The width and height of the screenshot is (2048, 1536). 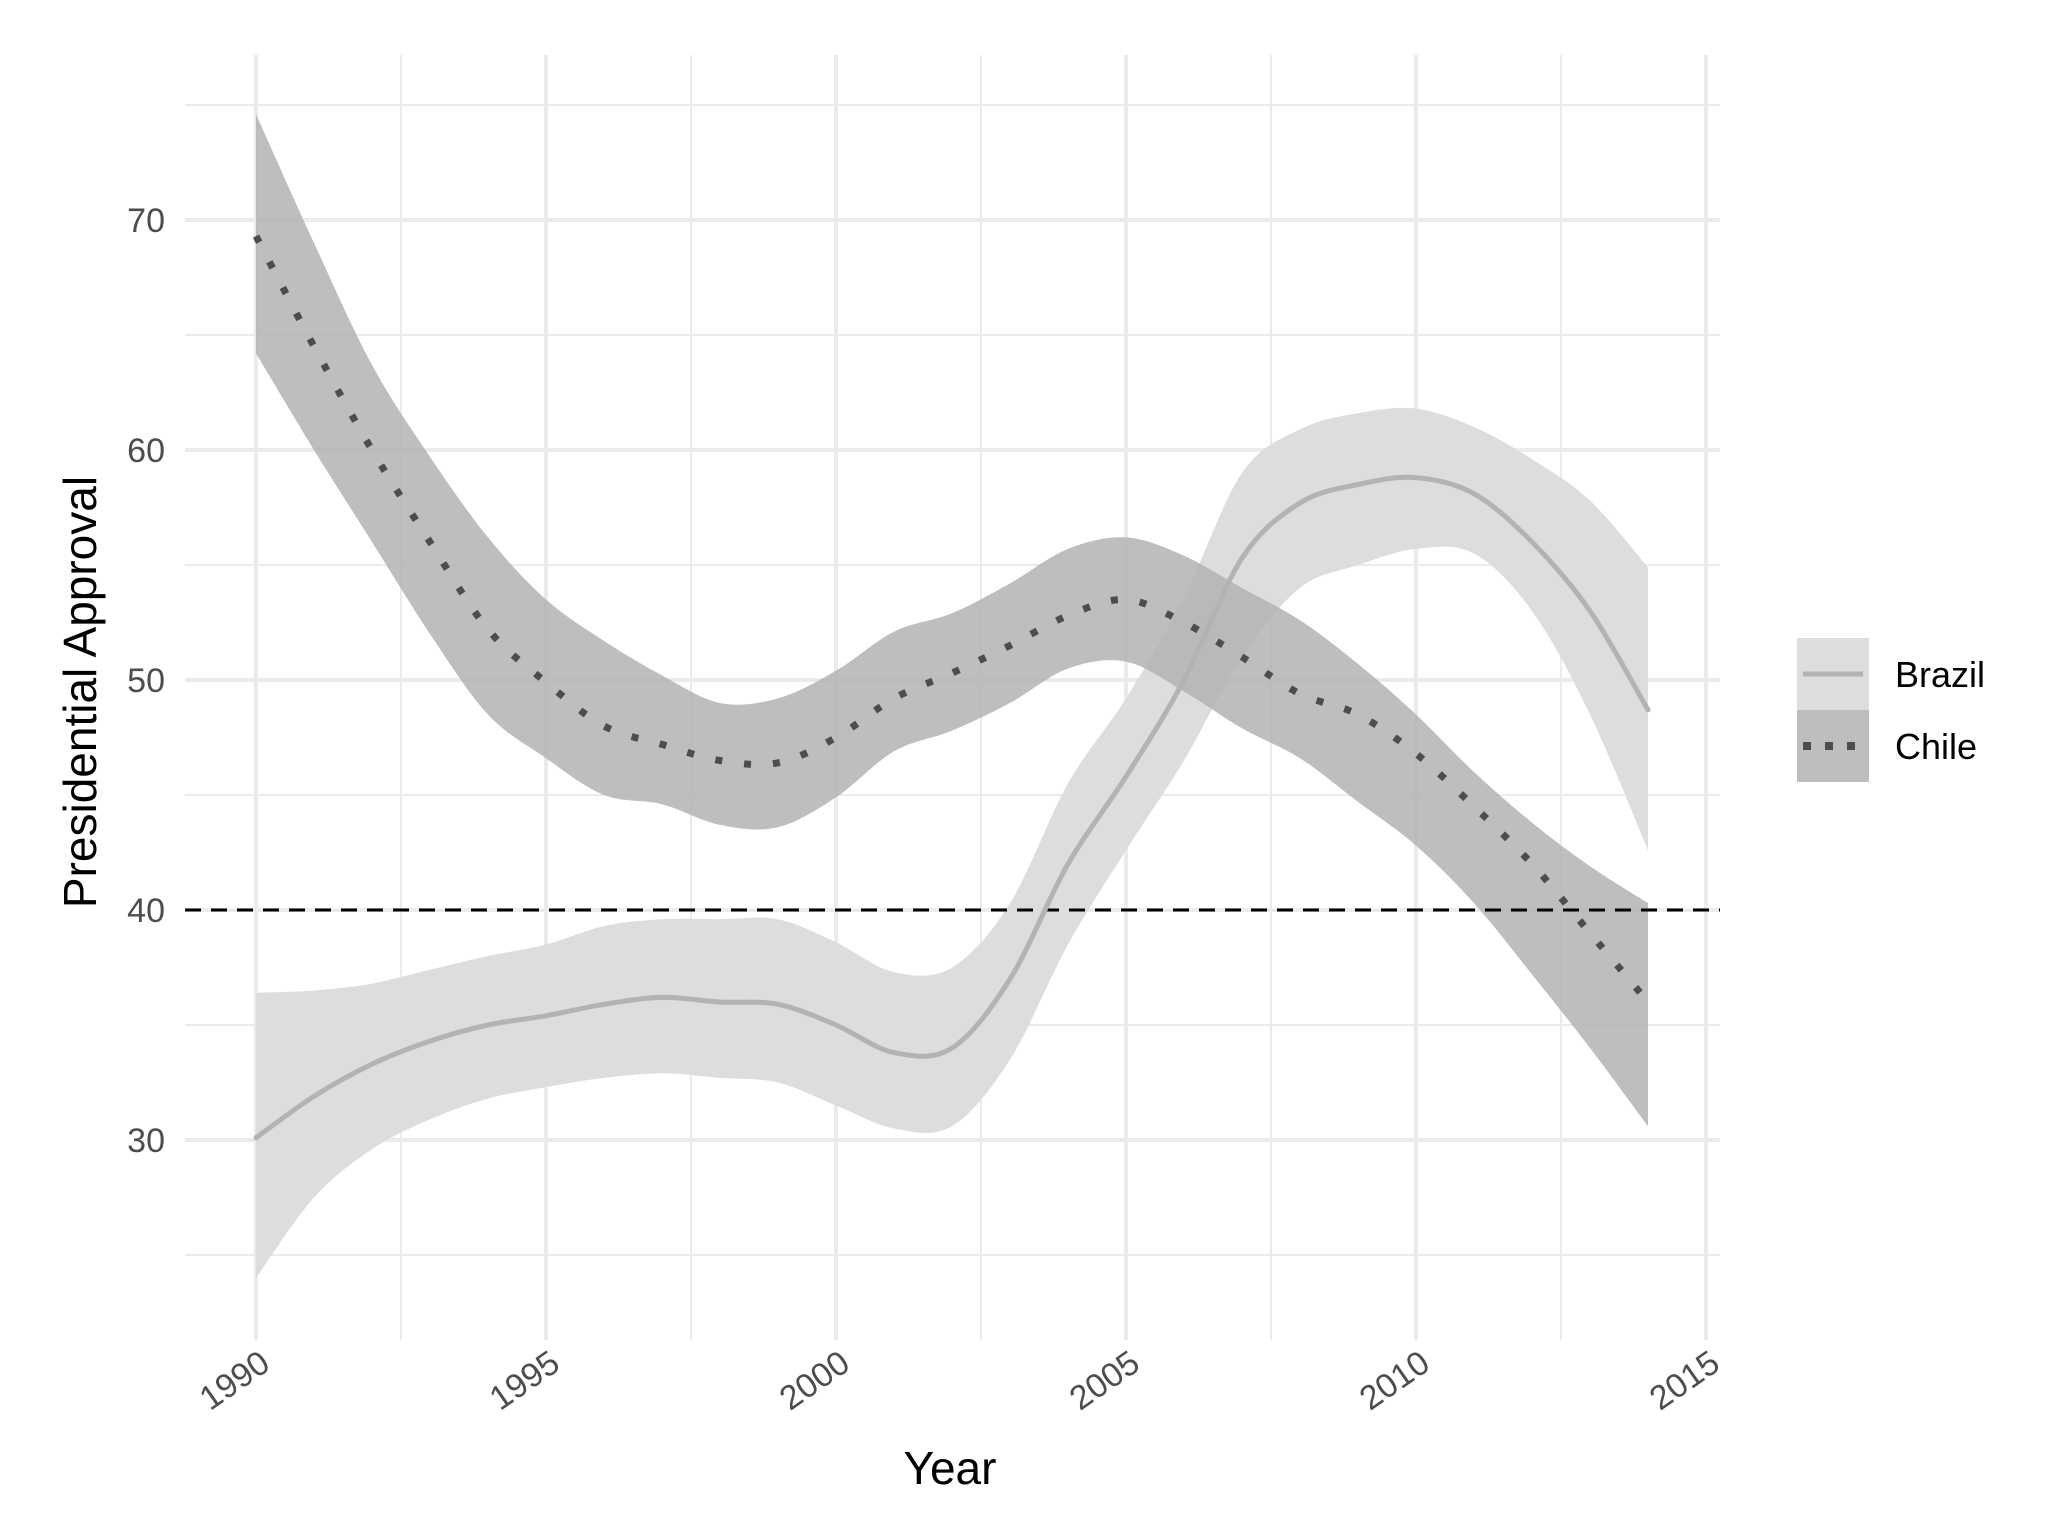 I want to click on legend-label-brazil: Brazil, so click(x=1940, y=674).